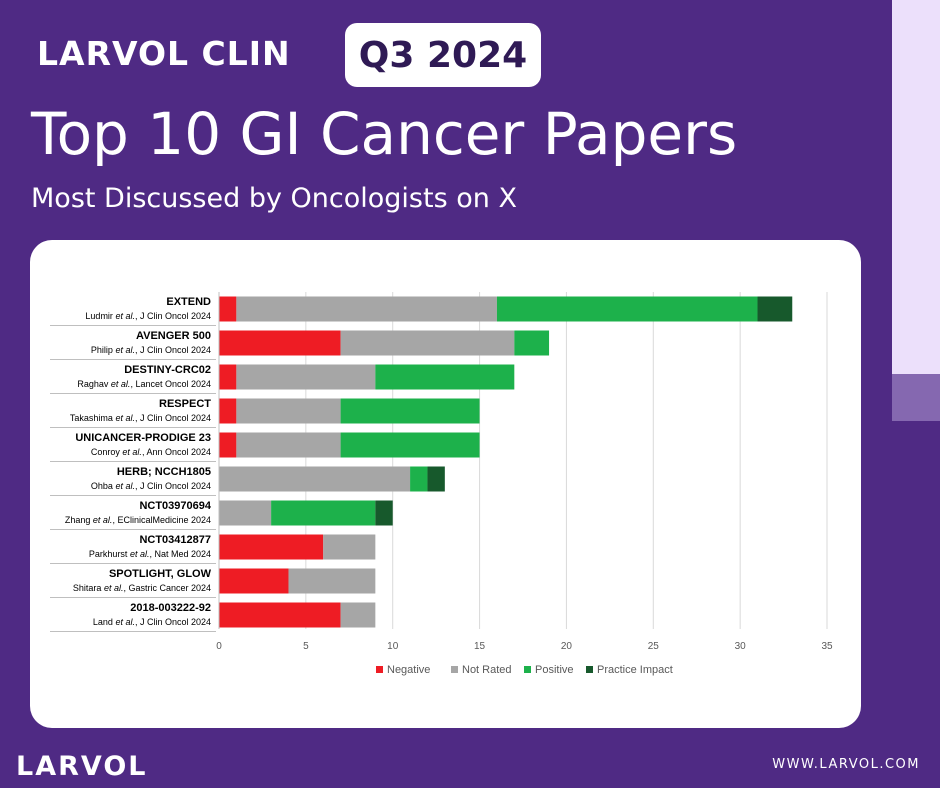  Describe the element at coordinates (142, 588) in the screenshot. I see `citation-label: Shitara et al., Gastric Cancer 2024` at that location.